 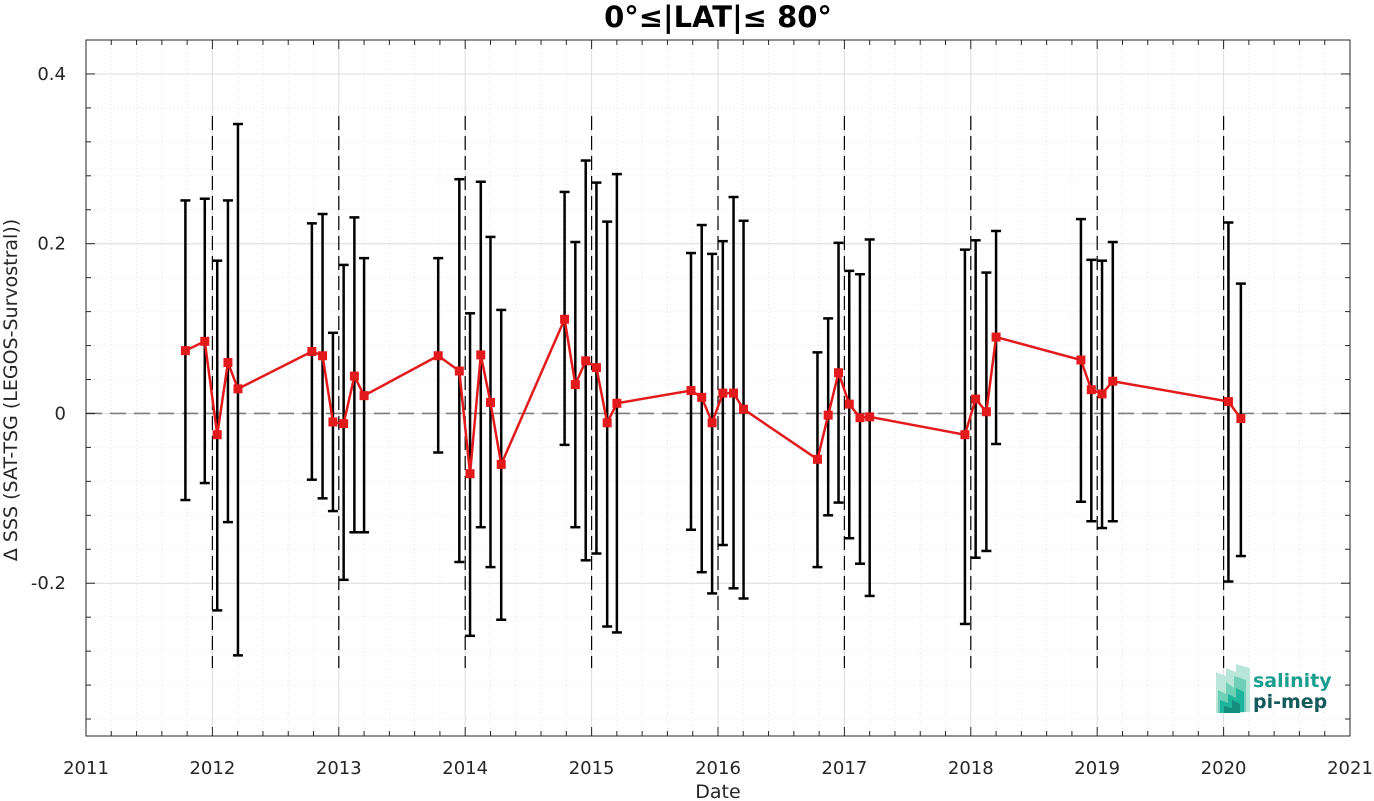 I want to click on x-tick-label: 2013, so click(x=339, y=768).